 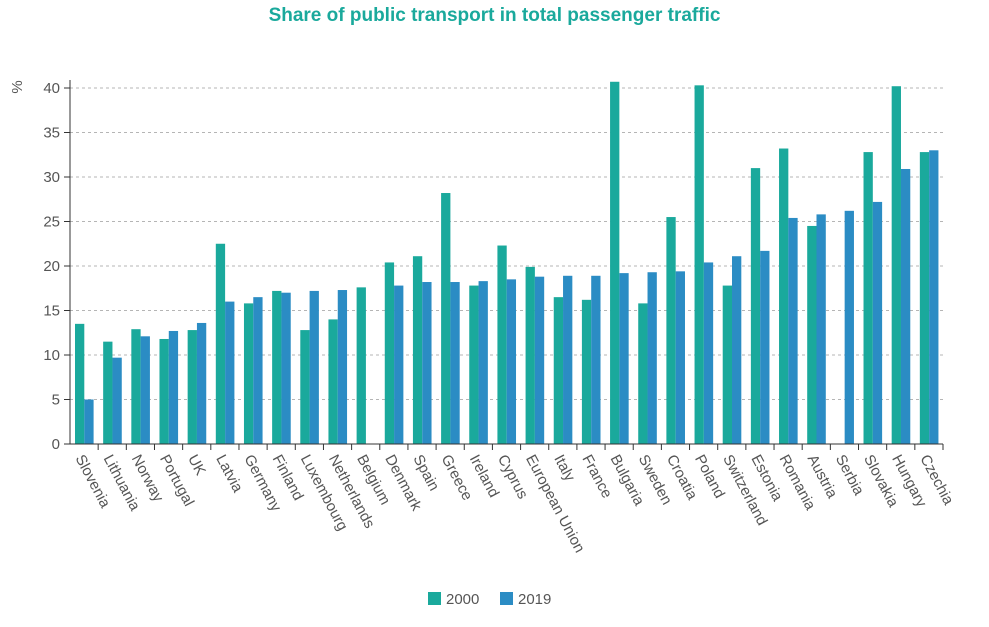 I want to click on bar-2019-germany, so click(x=258, y=370).